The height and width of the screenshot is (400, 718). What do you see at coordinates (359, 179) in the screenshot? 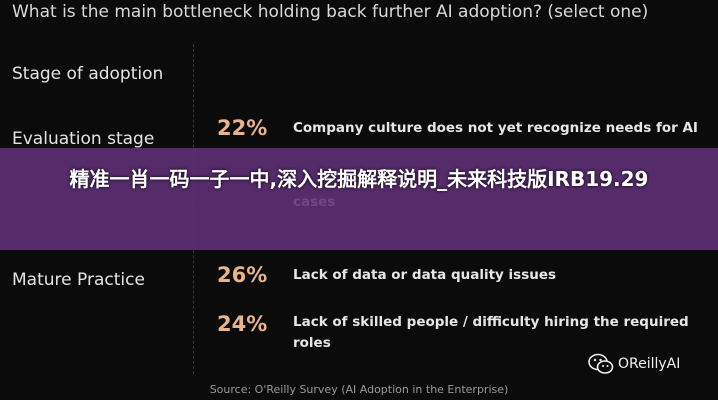
I see `overlay-banner-text: 精准一肖一码一子一中,深入挖掘解释说明_未来科技版IRB19.29` at bounding box center [359, 179].